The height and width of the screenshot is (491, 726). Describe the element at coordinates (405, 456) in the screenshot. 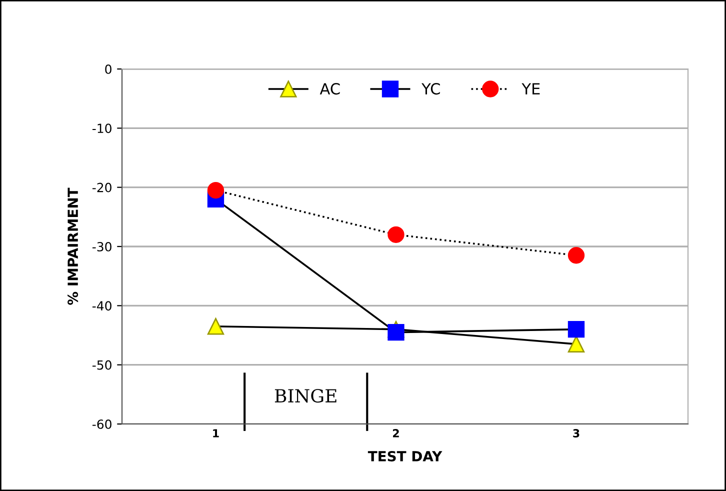

I see `x-axis-title: TEST DAY` at that location.